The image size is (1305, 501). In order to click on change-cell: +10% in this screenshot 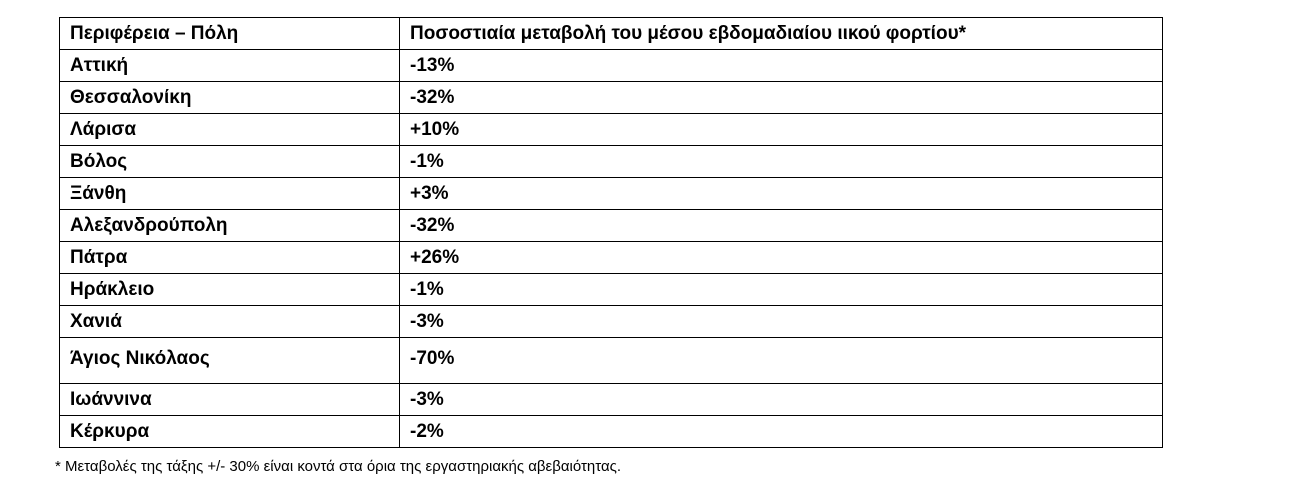, I will do `click(781, 129)`.